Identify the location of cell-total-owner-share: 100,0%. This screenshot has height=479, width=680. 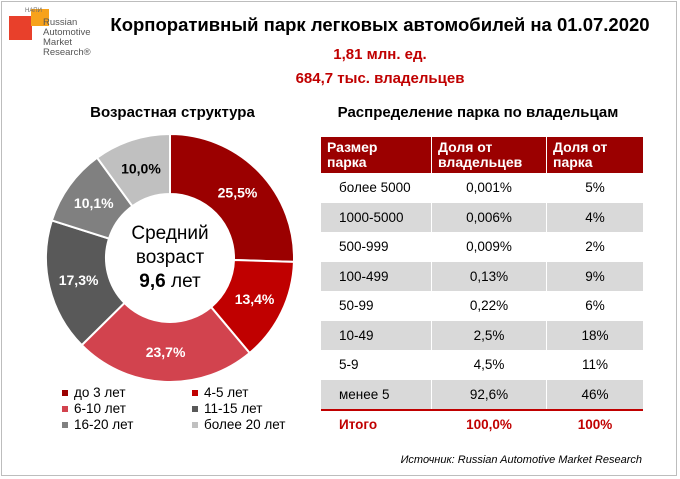
(489, 423).